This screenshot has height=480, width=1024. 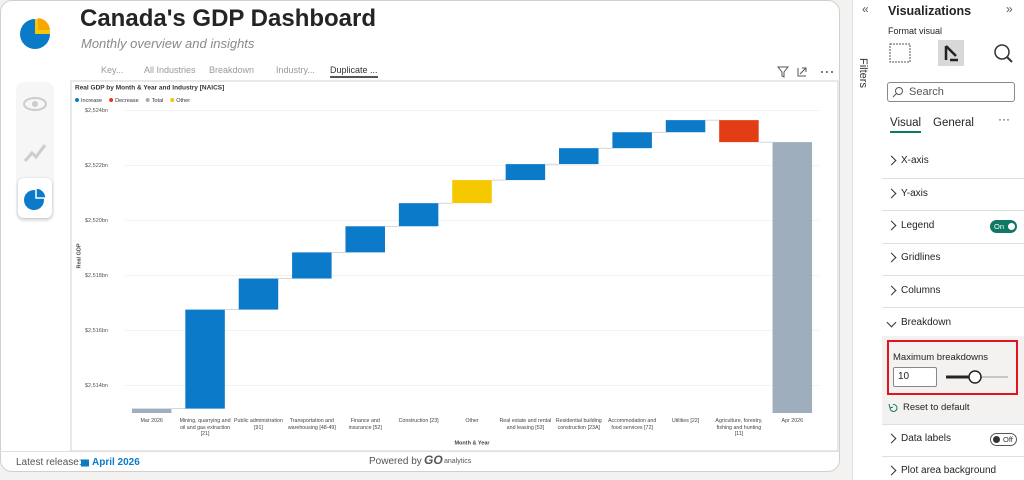 I want to click on section: Plot area background, so click(x=952, y=470).